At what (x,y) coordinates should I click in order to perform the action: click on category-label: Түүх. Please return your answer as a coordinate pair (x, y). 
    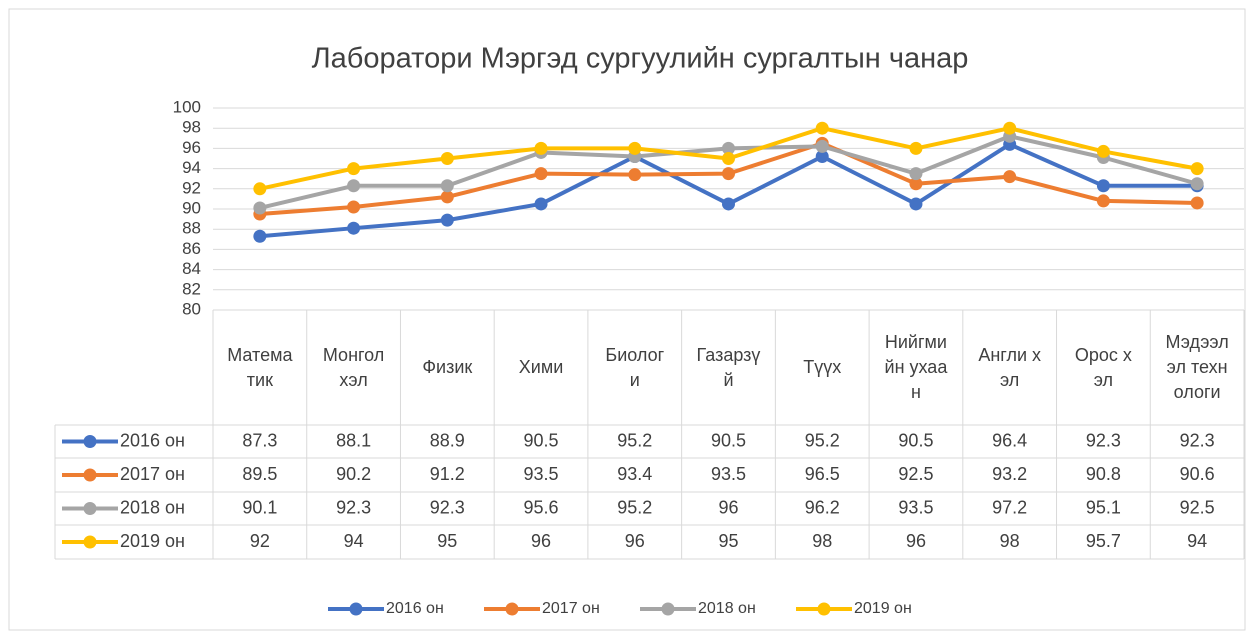
    Looking at the image, I should click on (822, 367).